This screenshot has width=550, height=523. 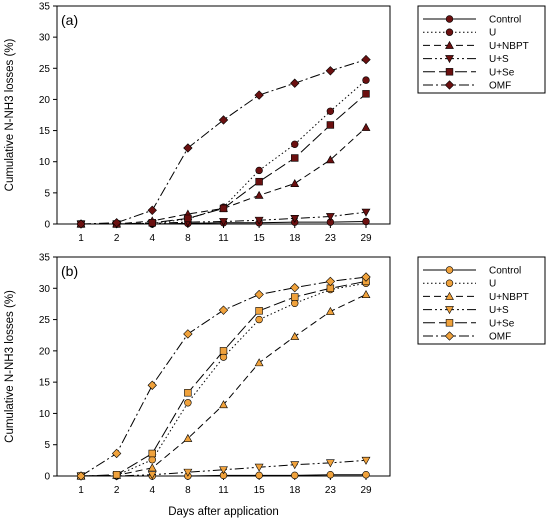 What do you see at coordinates (260, 238) in the screenshot?
I see `x-tick-label: 15` at bounding box center [260, 238].